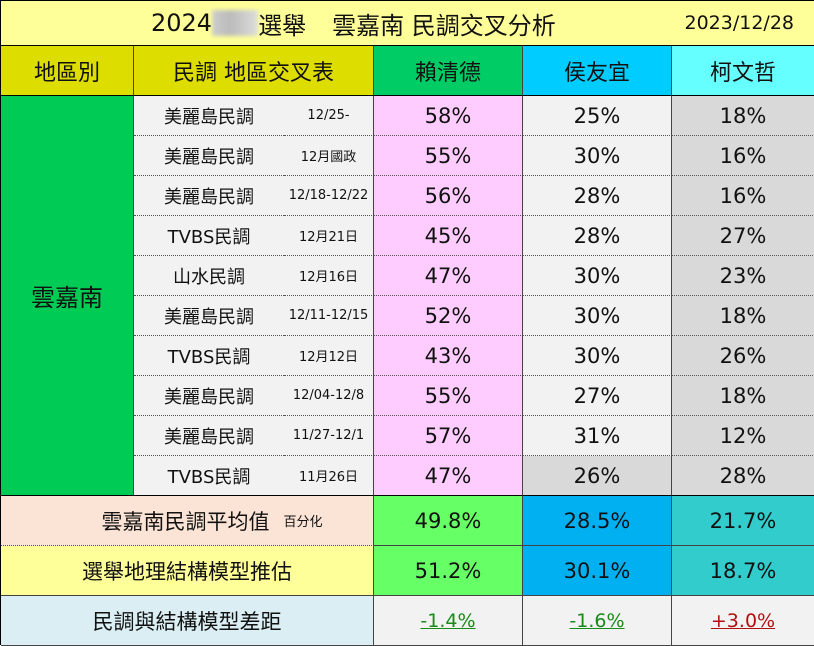  Describe the element at coordinates (67, 71) in the screenshot. I see `header-region: 地區別` at that location.